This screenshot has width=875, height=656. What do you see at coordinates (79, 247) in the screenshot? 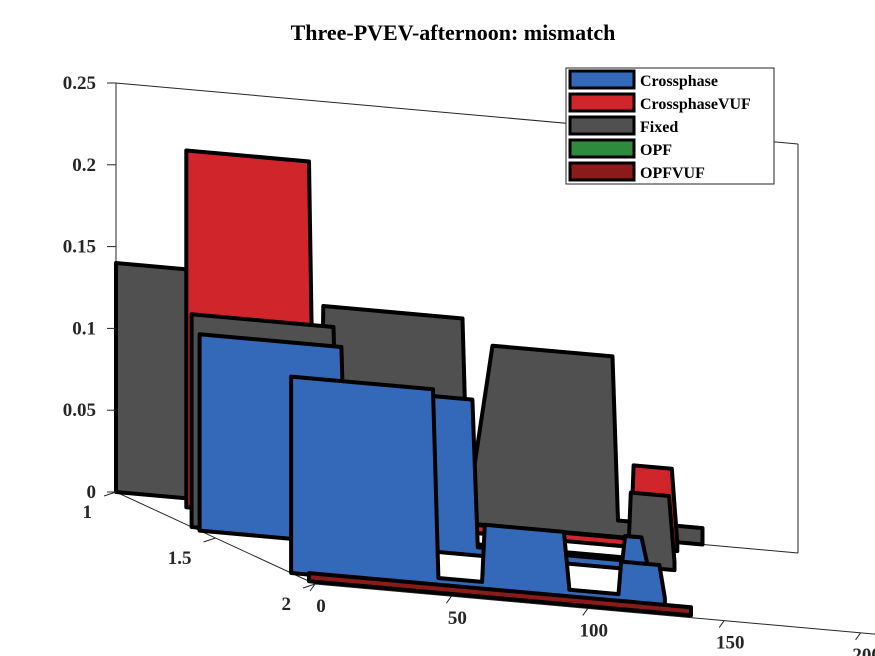
I see `z-tick-label: 0.15` at bounding box center [79, 247].